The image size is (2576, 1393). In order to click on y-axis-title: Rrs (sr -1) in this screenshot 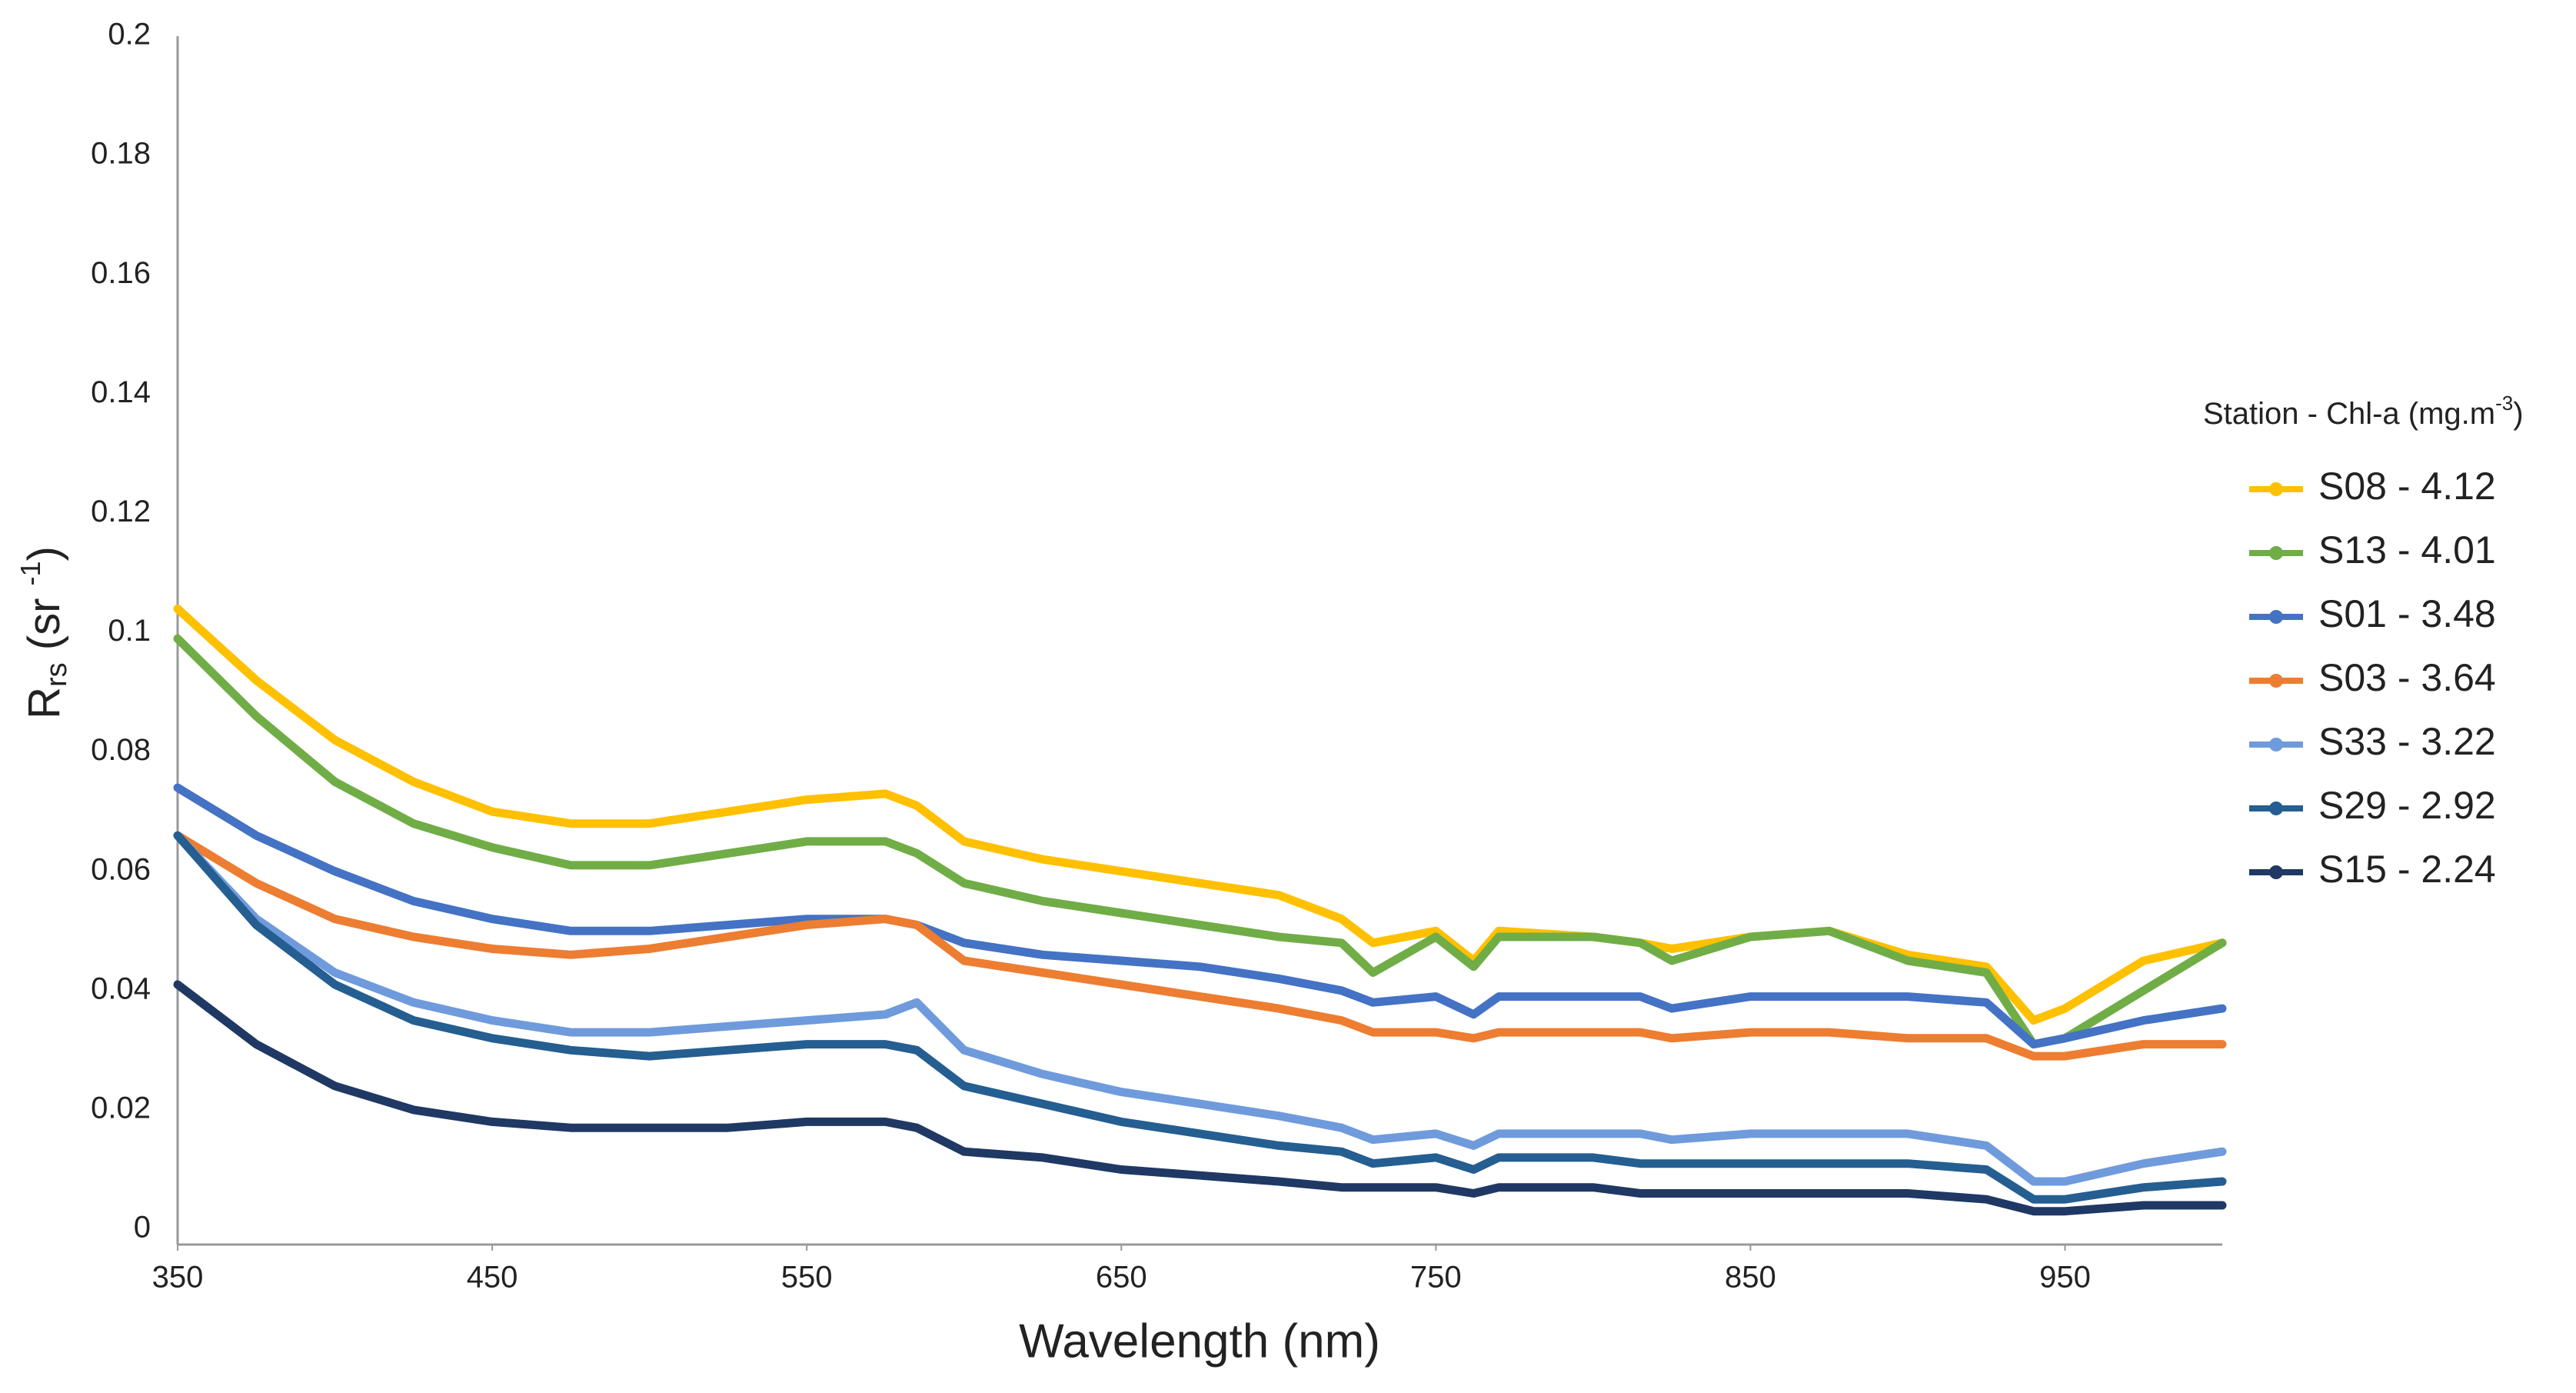, I will do `click(45, 632)`.